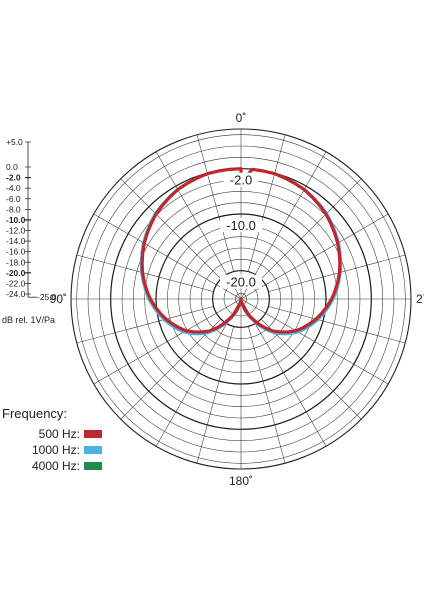 Image resolution: width=424 pixels, height=600 pixels. What do you see at coordinates (16, 273) in the screenshot?
I see `scale-label: -20.0` at bounding box center [16, 273].